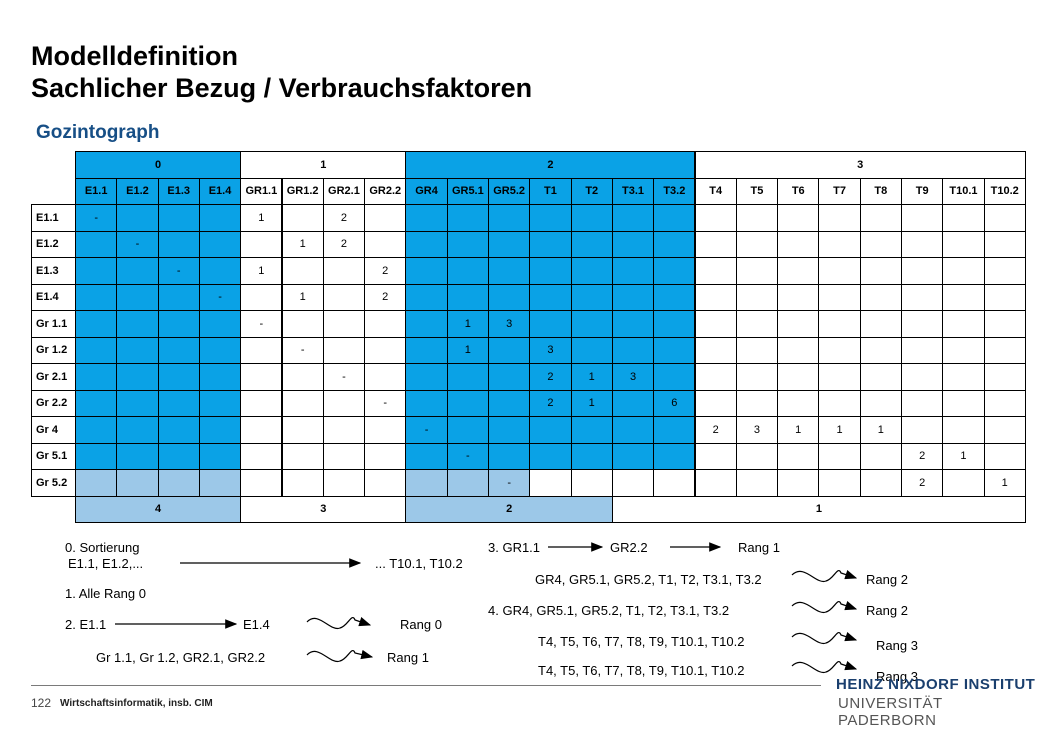 Image resolution: width=1040 pixels, height=729 pixels. What do you see at coordinates (98, 132) in the screenshot?
I see `page-subtitle: Gozintograph` at bounding box center [98, 132].